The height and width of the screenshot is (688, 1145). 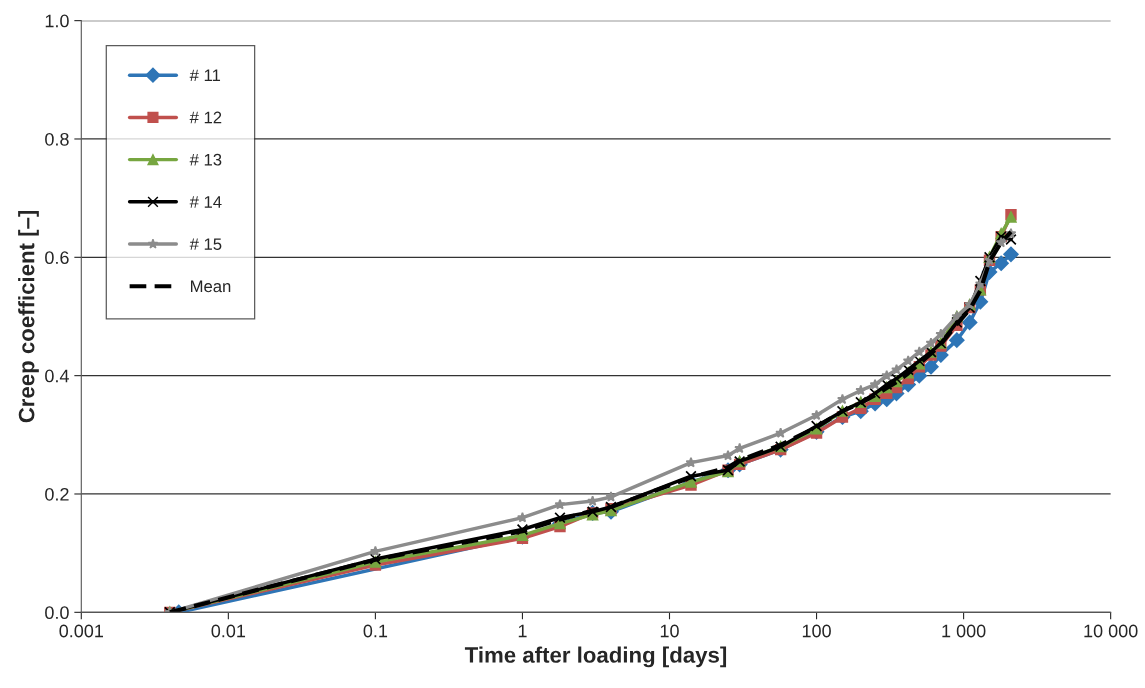 What do you see at coordinates (57, 613) in the screenshot?
I see `y-tick-label: 0.0` at bounding box center [57, 613].